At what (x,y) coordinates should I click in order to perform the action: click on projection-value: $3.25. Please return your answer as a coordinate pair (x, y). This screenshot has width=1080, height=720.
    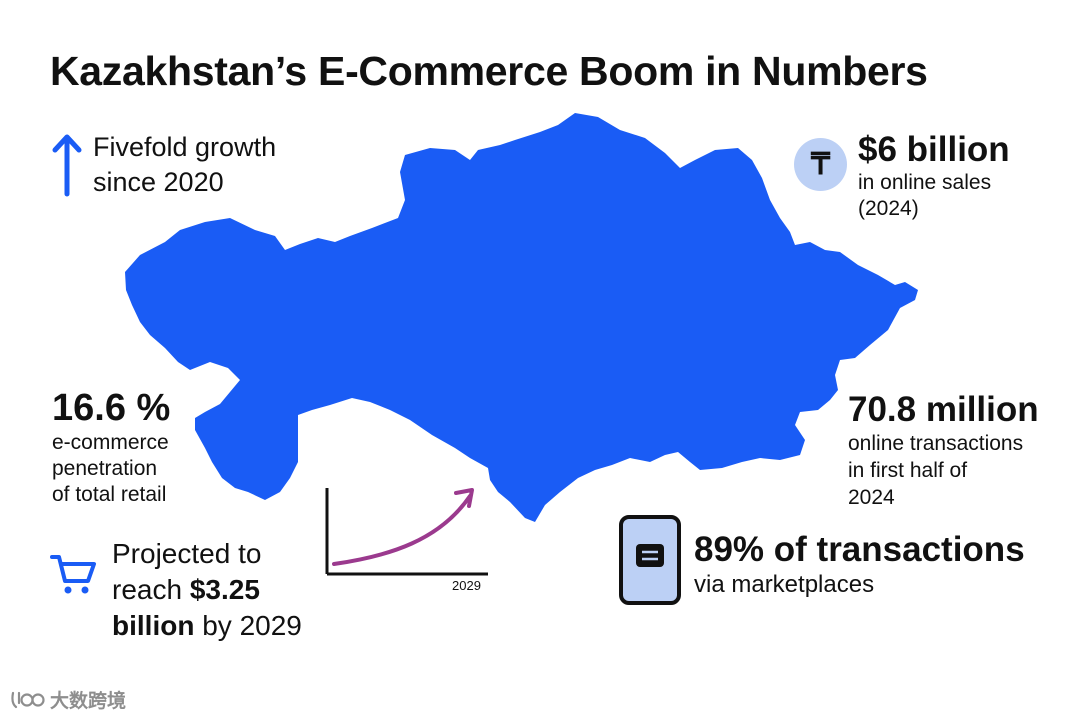
    Looking at the image, I should click on (224, 589).